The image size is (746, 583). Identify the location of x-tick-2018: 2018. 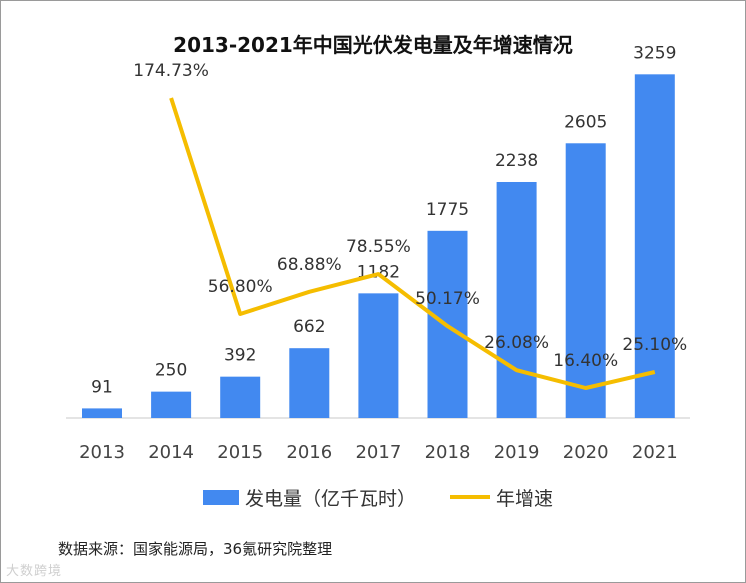
(448, 452).